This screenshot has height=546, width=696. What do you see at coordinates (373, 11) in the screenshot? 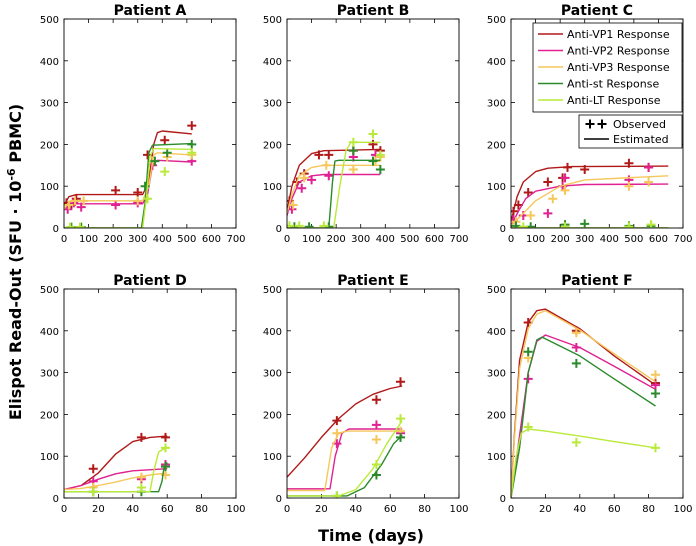
I see `panel-title: Patient B` at bounding box center [373, 11].